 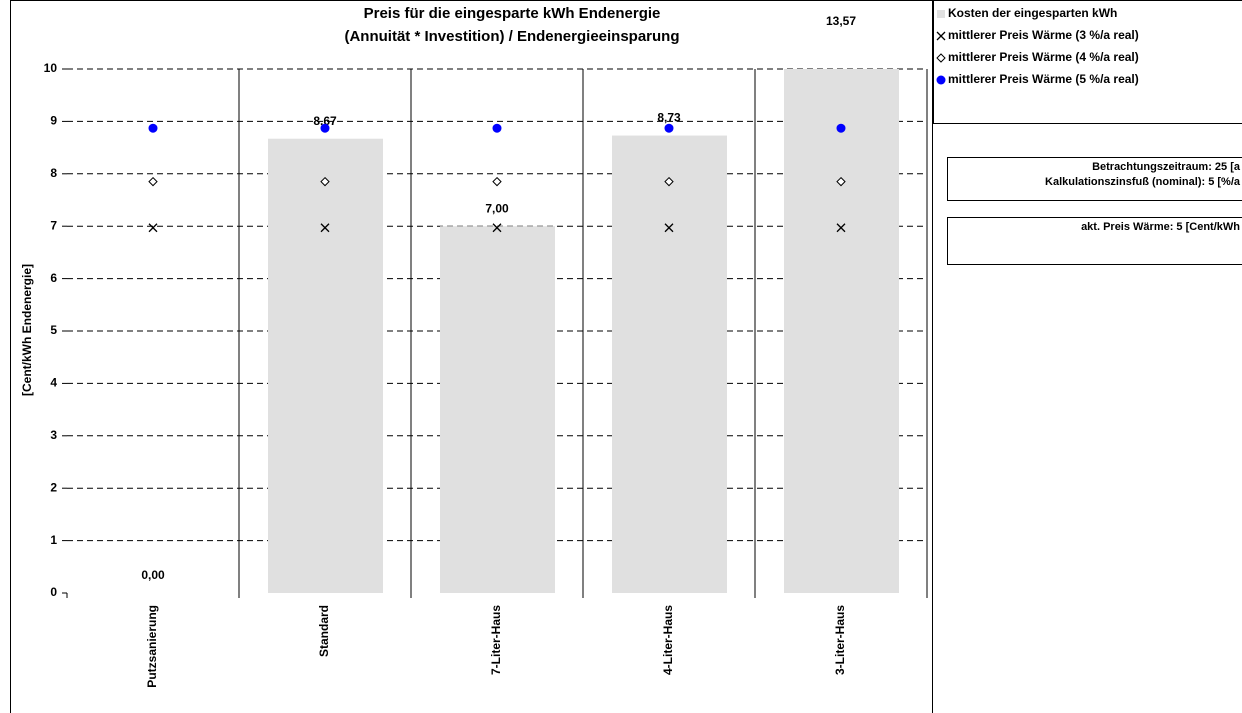 What do you see at coordinates (840, 640) in the screenshot?
I see `x-tick-label: 3-Liter-Haus` at bounding box center [840, 640].